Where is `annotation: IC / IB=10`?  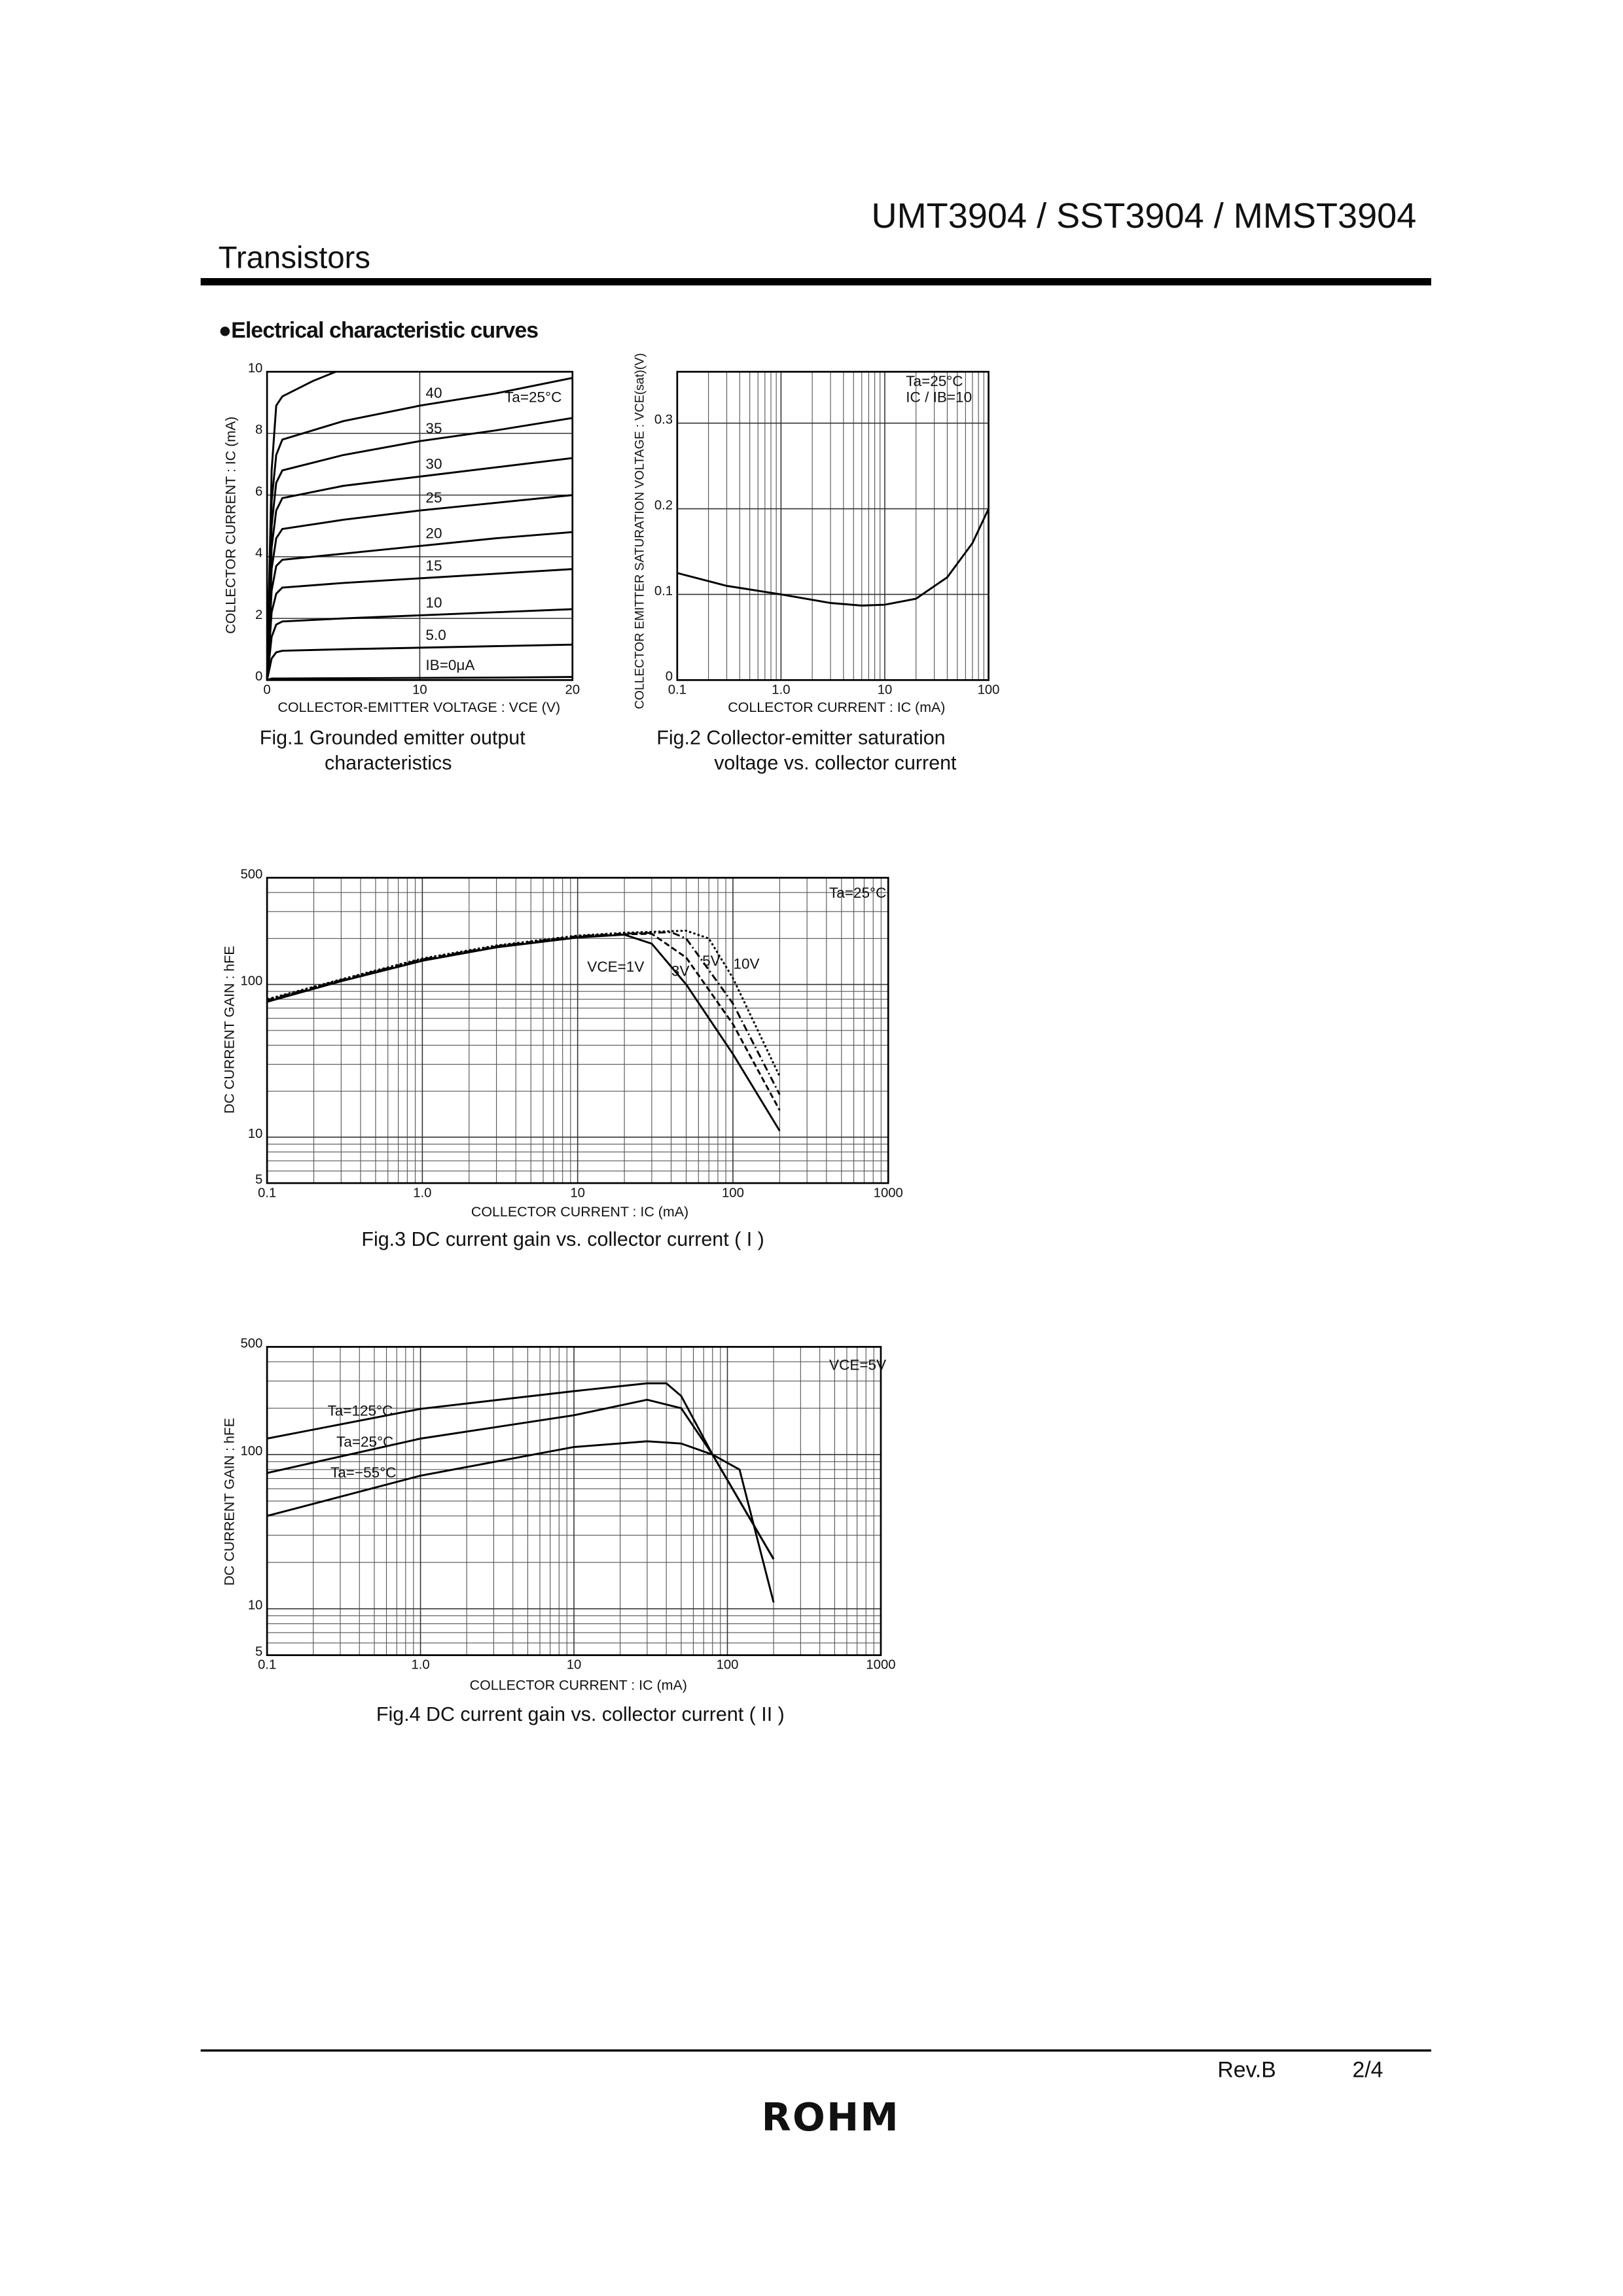 annotation: IC / IB=10 is located at coordinates (939, 397).